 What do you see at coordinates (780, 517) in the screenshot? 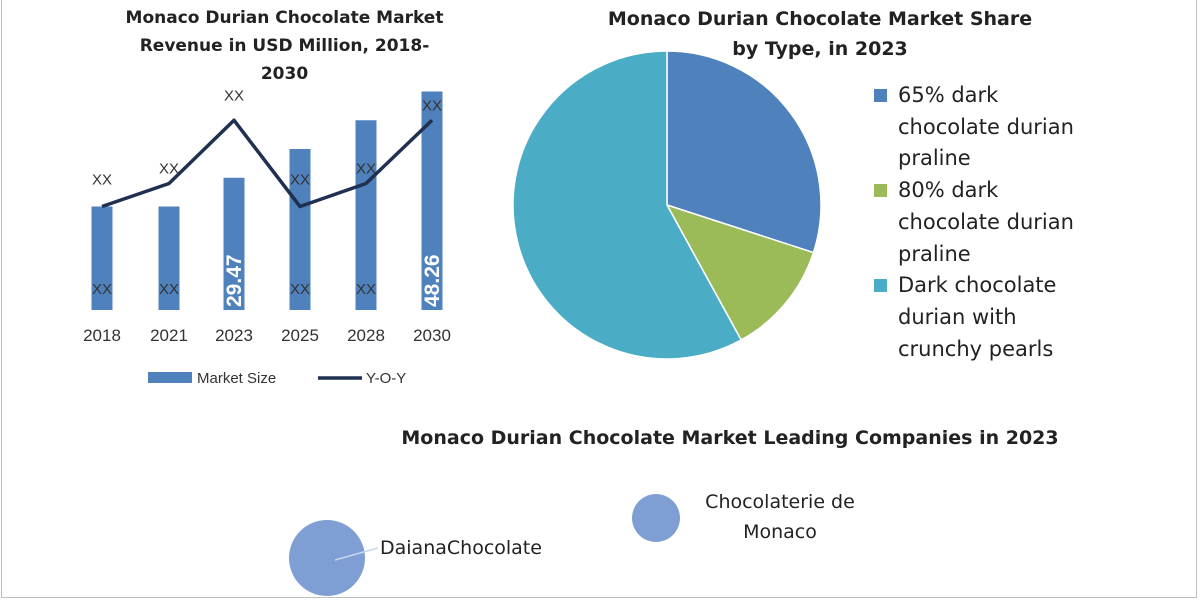
I see `bubble-label-chocolaterie: Chocolaterie de Monaco` at bounding box center [780, 517].